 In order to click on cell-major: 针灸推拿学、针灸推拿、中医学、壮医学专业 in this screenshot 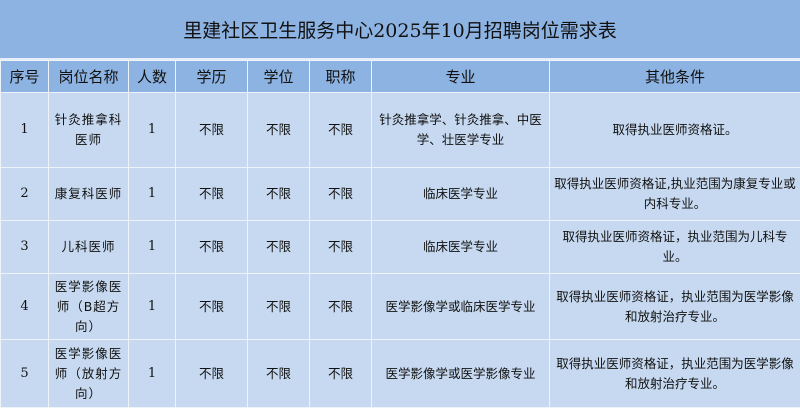, I will do `click(460, 130)`.